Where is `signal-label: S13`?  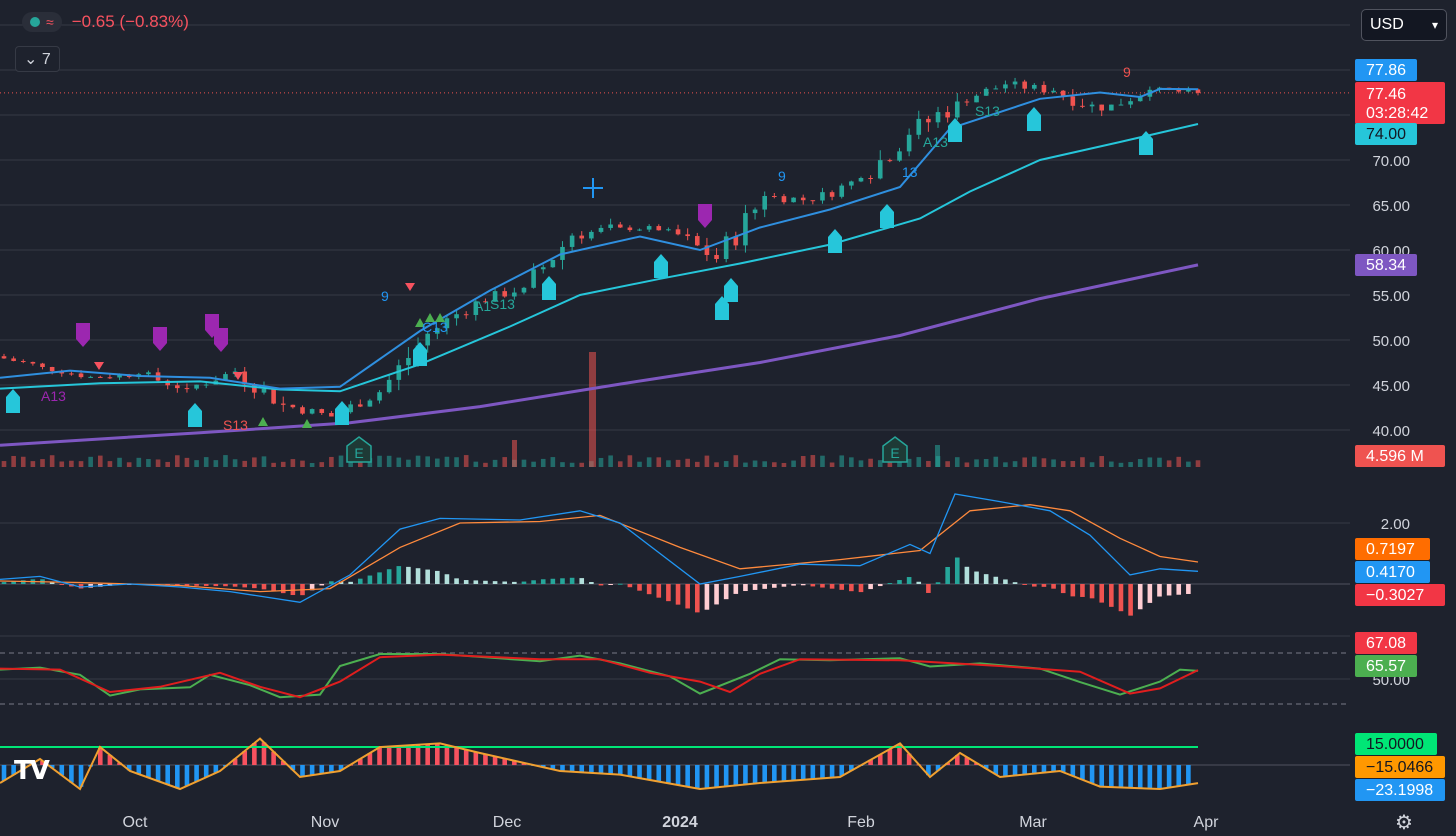 signal-label: S13 is located at coordinates (235, 425).